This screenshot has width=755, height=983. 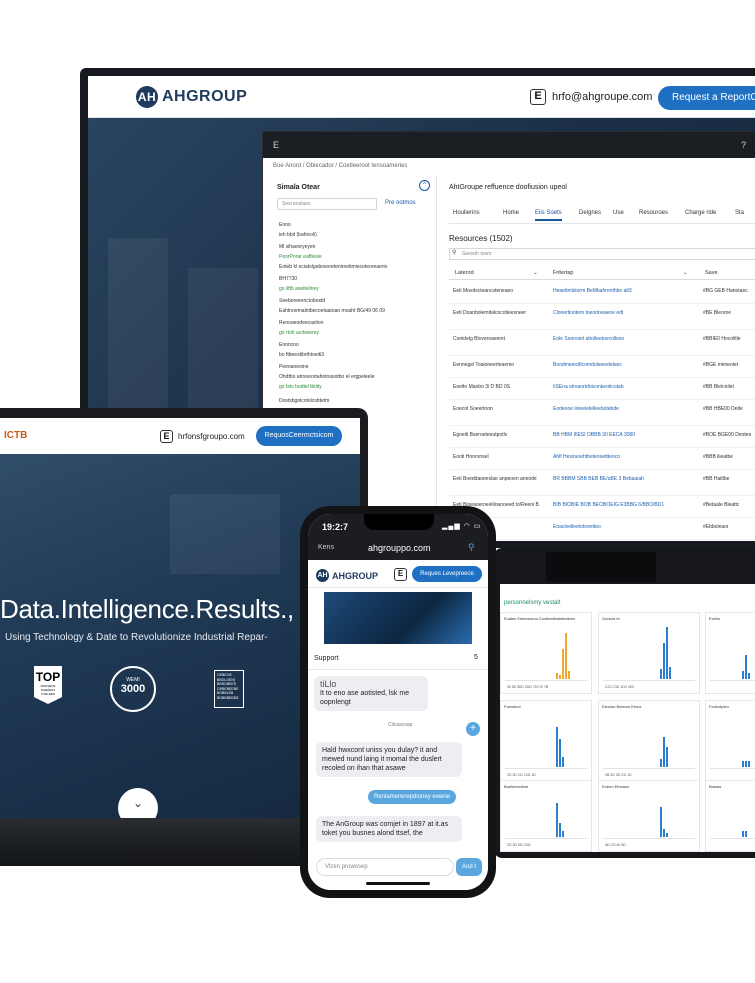 What do you see at coordinates (299, 436) in the screenshot?
I see `request-consultation-button: RequosCeermctsicom` at bounding box center [299, 436].